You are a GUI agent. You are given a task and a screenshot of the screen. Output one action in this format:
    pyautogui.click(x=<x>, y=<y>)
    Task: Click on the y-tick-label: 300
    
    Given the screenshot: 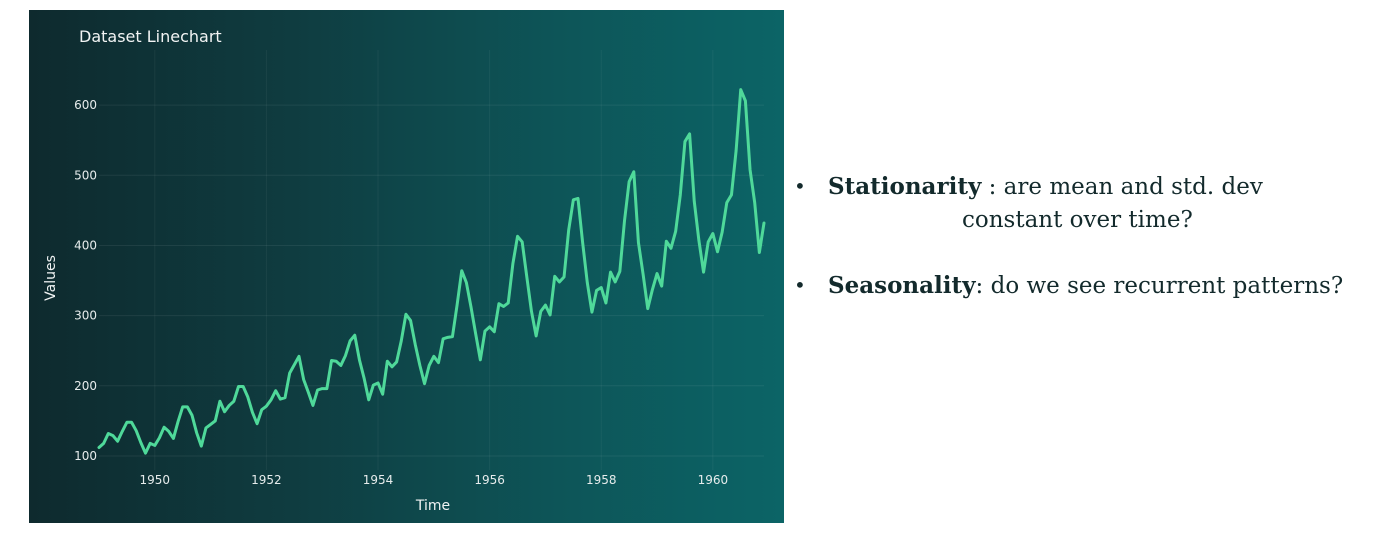 What is the action you would take?
    pyautogui.click(x=85, y=316)
    